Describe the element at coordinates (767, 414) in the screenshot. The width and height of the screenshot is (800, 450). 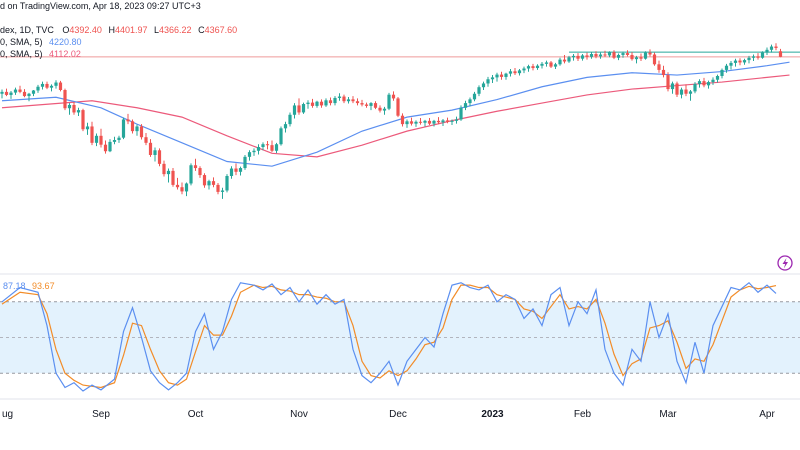
I see `x-tick-label: Apr` at that location.